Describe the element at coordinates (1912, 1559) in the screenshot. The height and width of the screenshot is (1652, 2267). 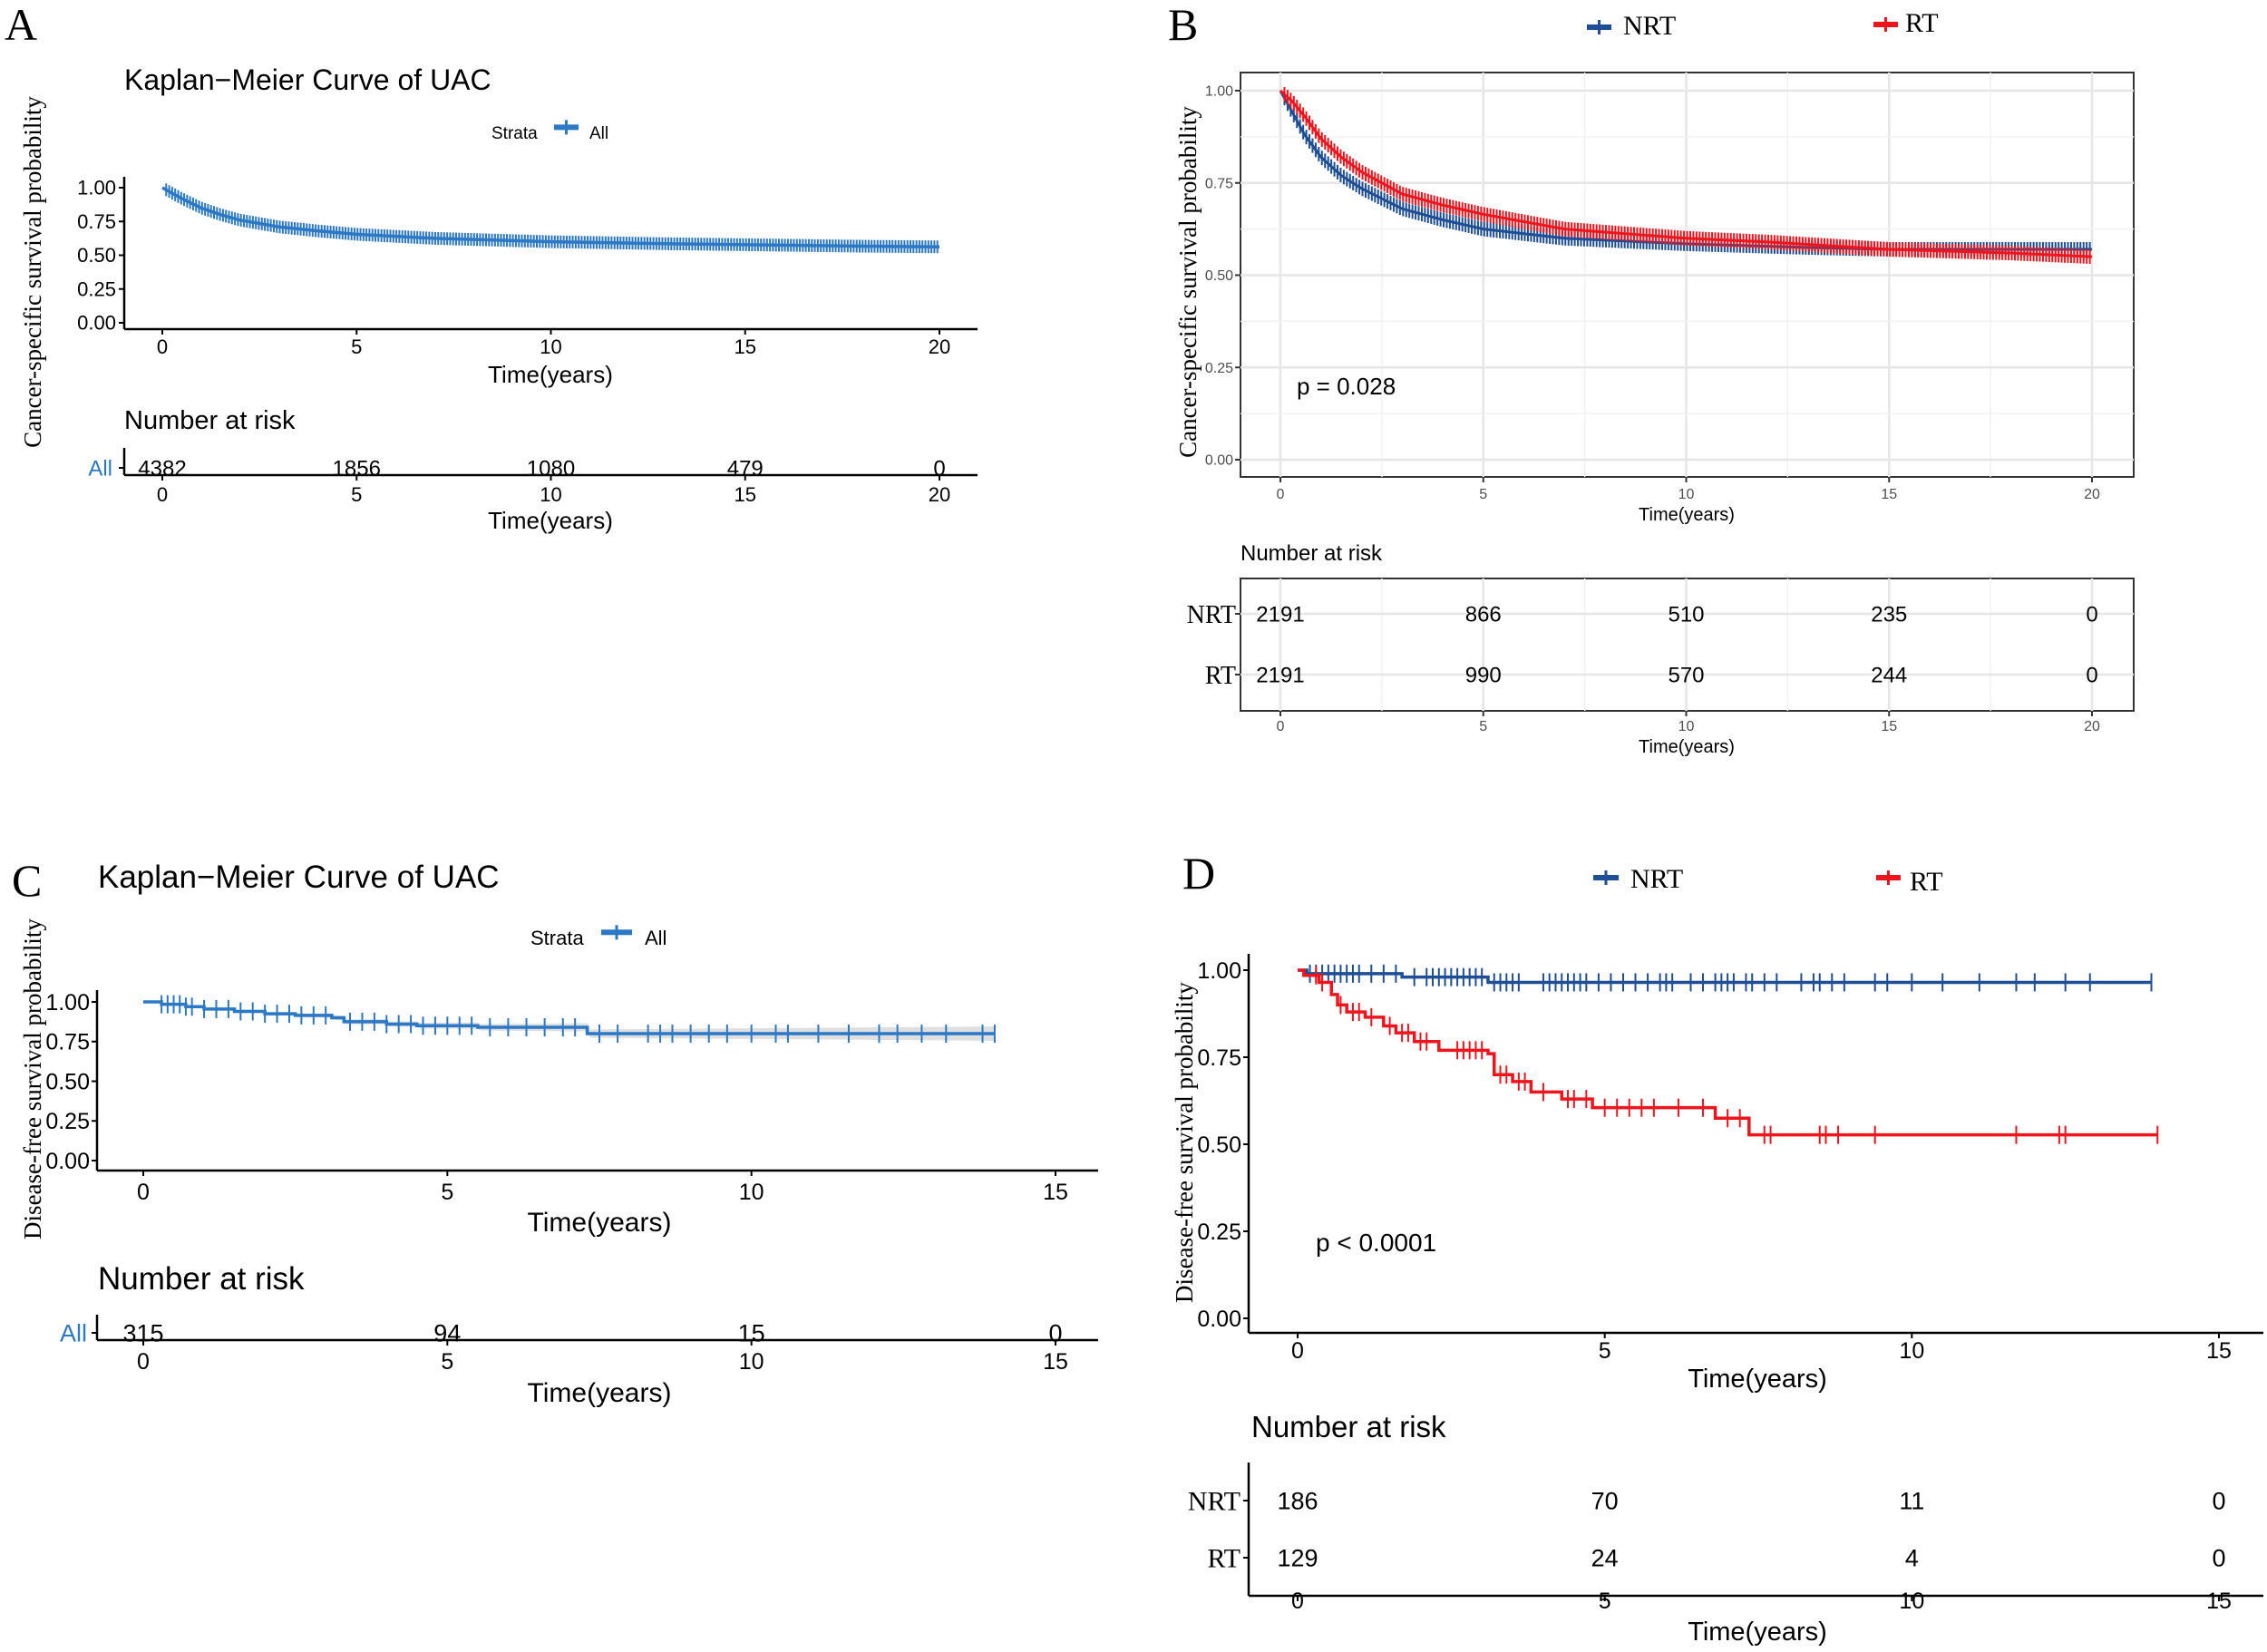
I see `risk-value: 4` at that location.